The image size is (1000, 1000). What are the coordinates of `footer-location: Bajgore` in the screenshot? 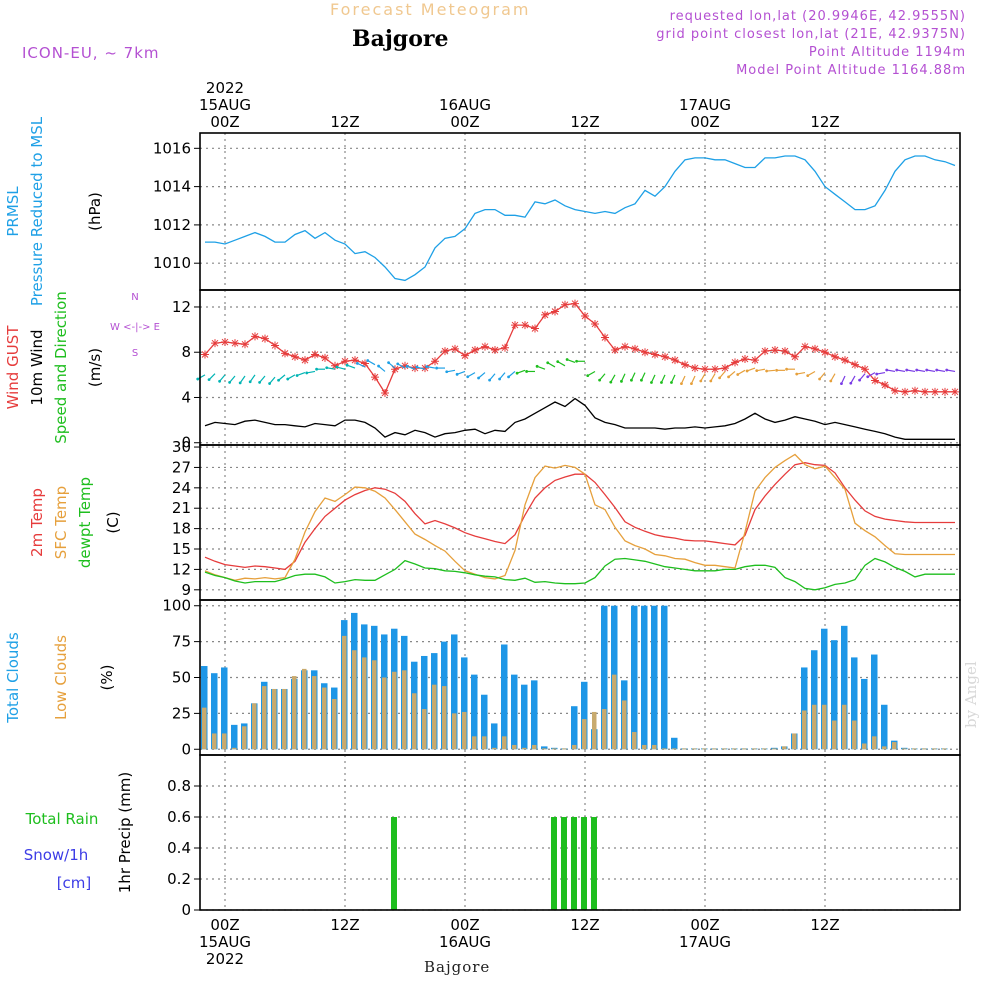 It's located at (457, 967).